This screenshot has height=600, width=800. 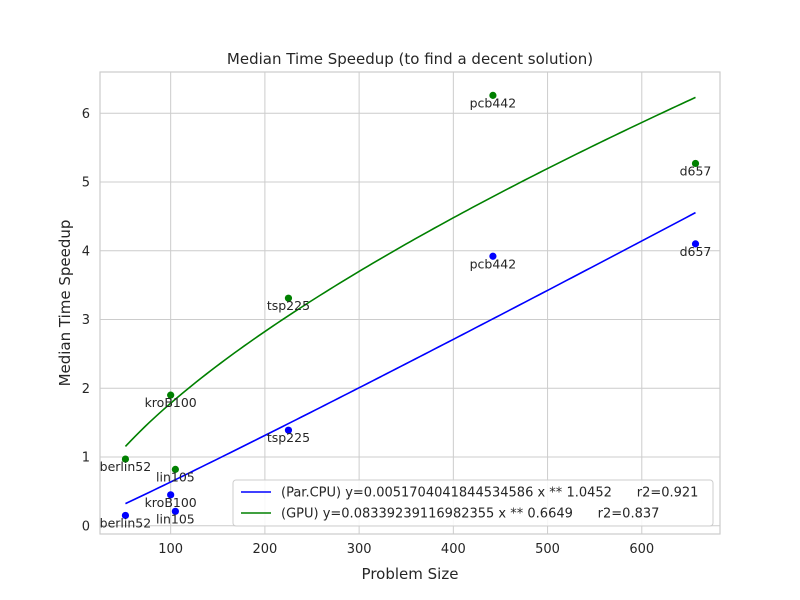 What do you see at coordinates (547, 549) in the screenshot?
I see `x-tick-label-500: 500` at bounding box center [547, 549].